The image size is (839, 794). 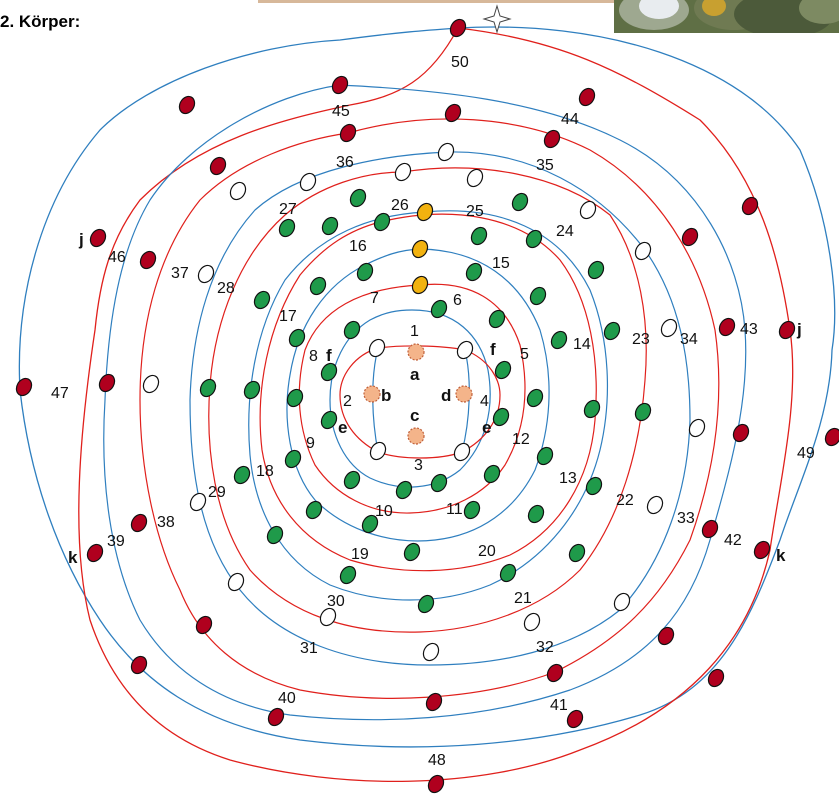 What do you see at coordinates (288, 209) in the screenshot?
I see `step-number-label: 27` at bounding box center [288, 209].